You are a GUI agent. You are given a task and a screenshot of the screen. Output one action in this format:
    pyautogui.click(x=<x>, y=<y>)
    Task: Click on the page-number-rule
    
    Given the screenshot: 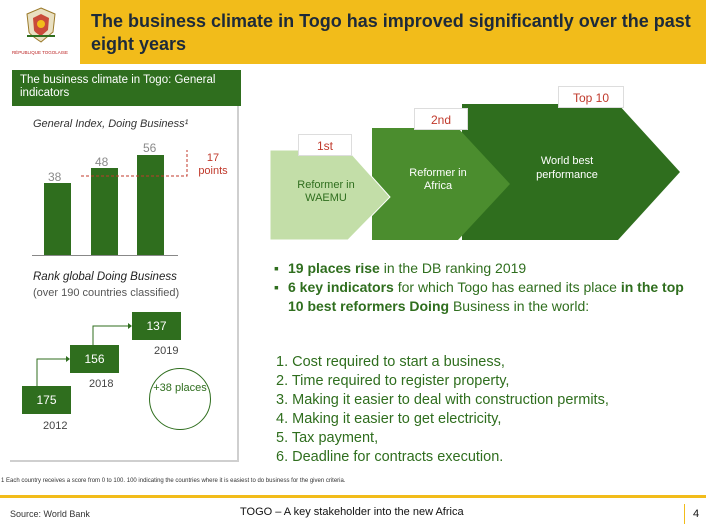 What is the action you would take?
    pyautogui.click(x=684, y=514)
    